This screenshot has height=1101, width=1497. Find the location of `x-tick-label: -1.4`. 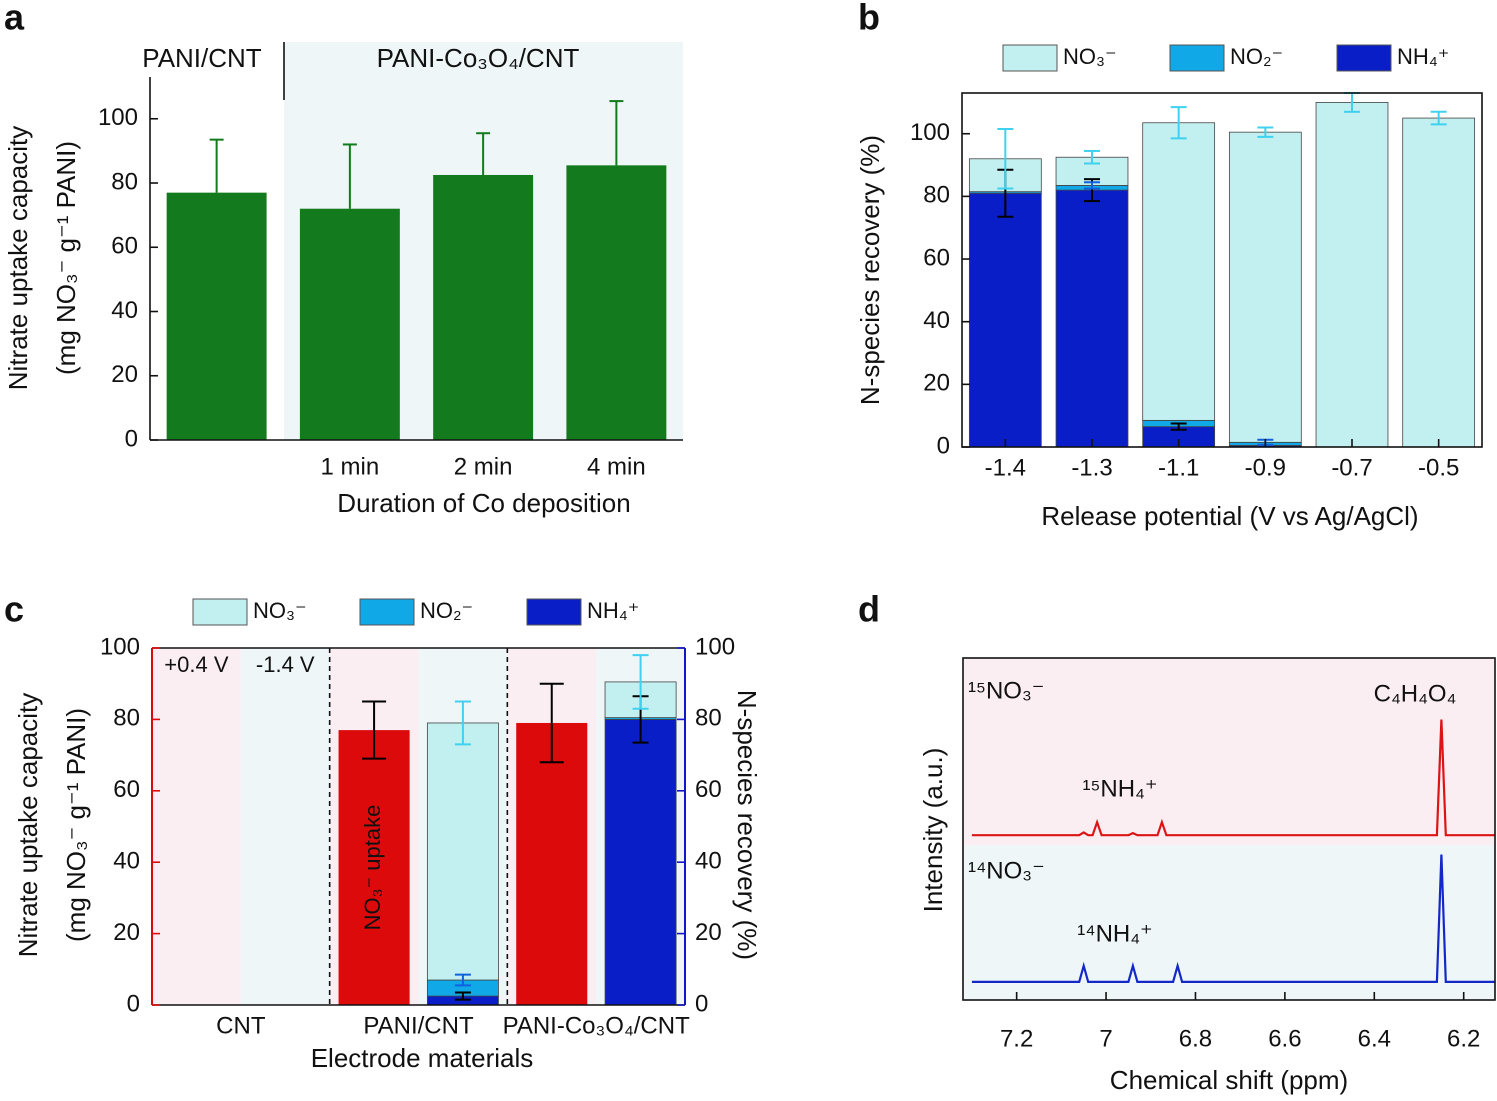

x-tick-label: -1.4 is located at coordinates (1005, 467).